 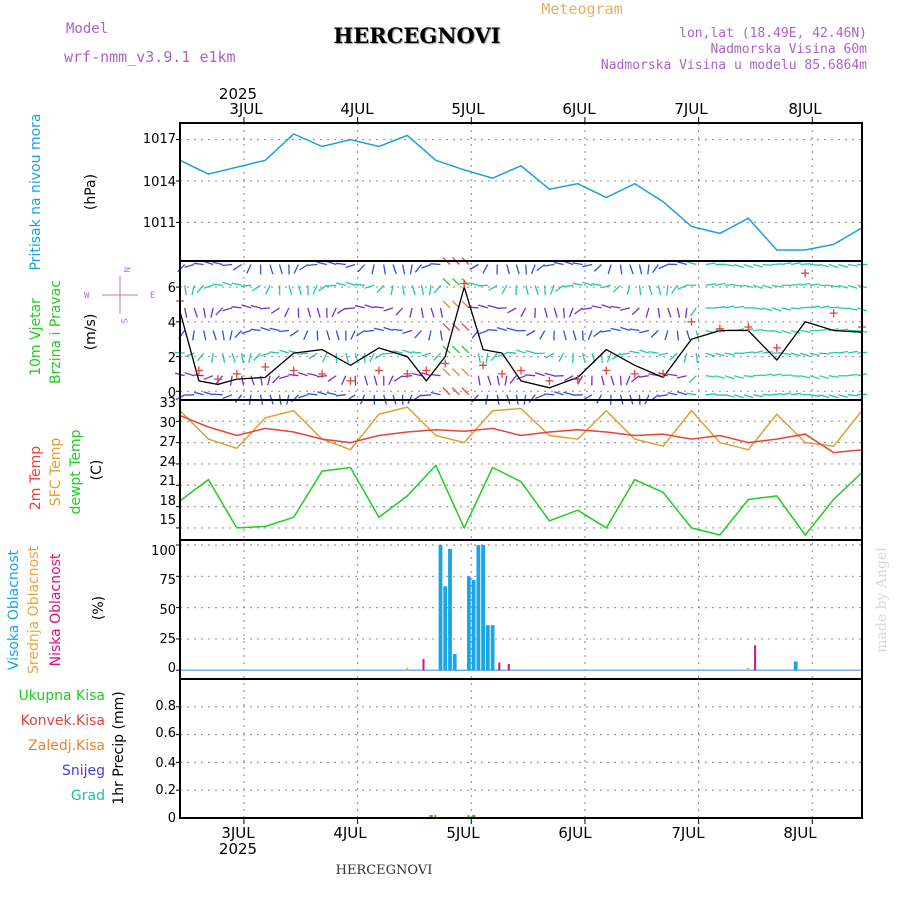 I want to click on model-label: Model, so click(x=87, y=29).